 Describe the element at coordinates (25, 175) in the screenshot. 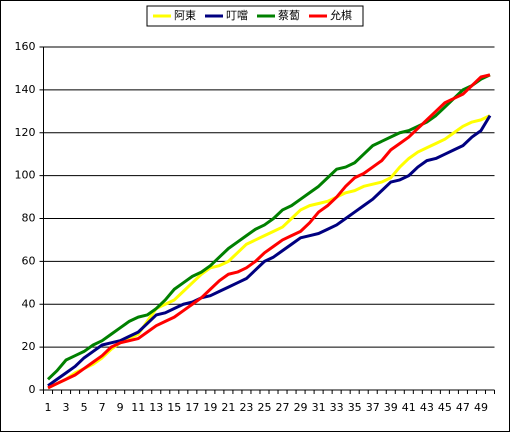

I see `y-tick-label: 100` at that location.